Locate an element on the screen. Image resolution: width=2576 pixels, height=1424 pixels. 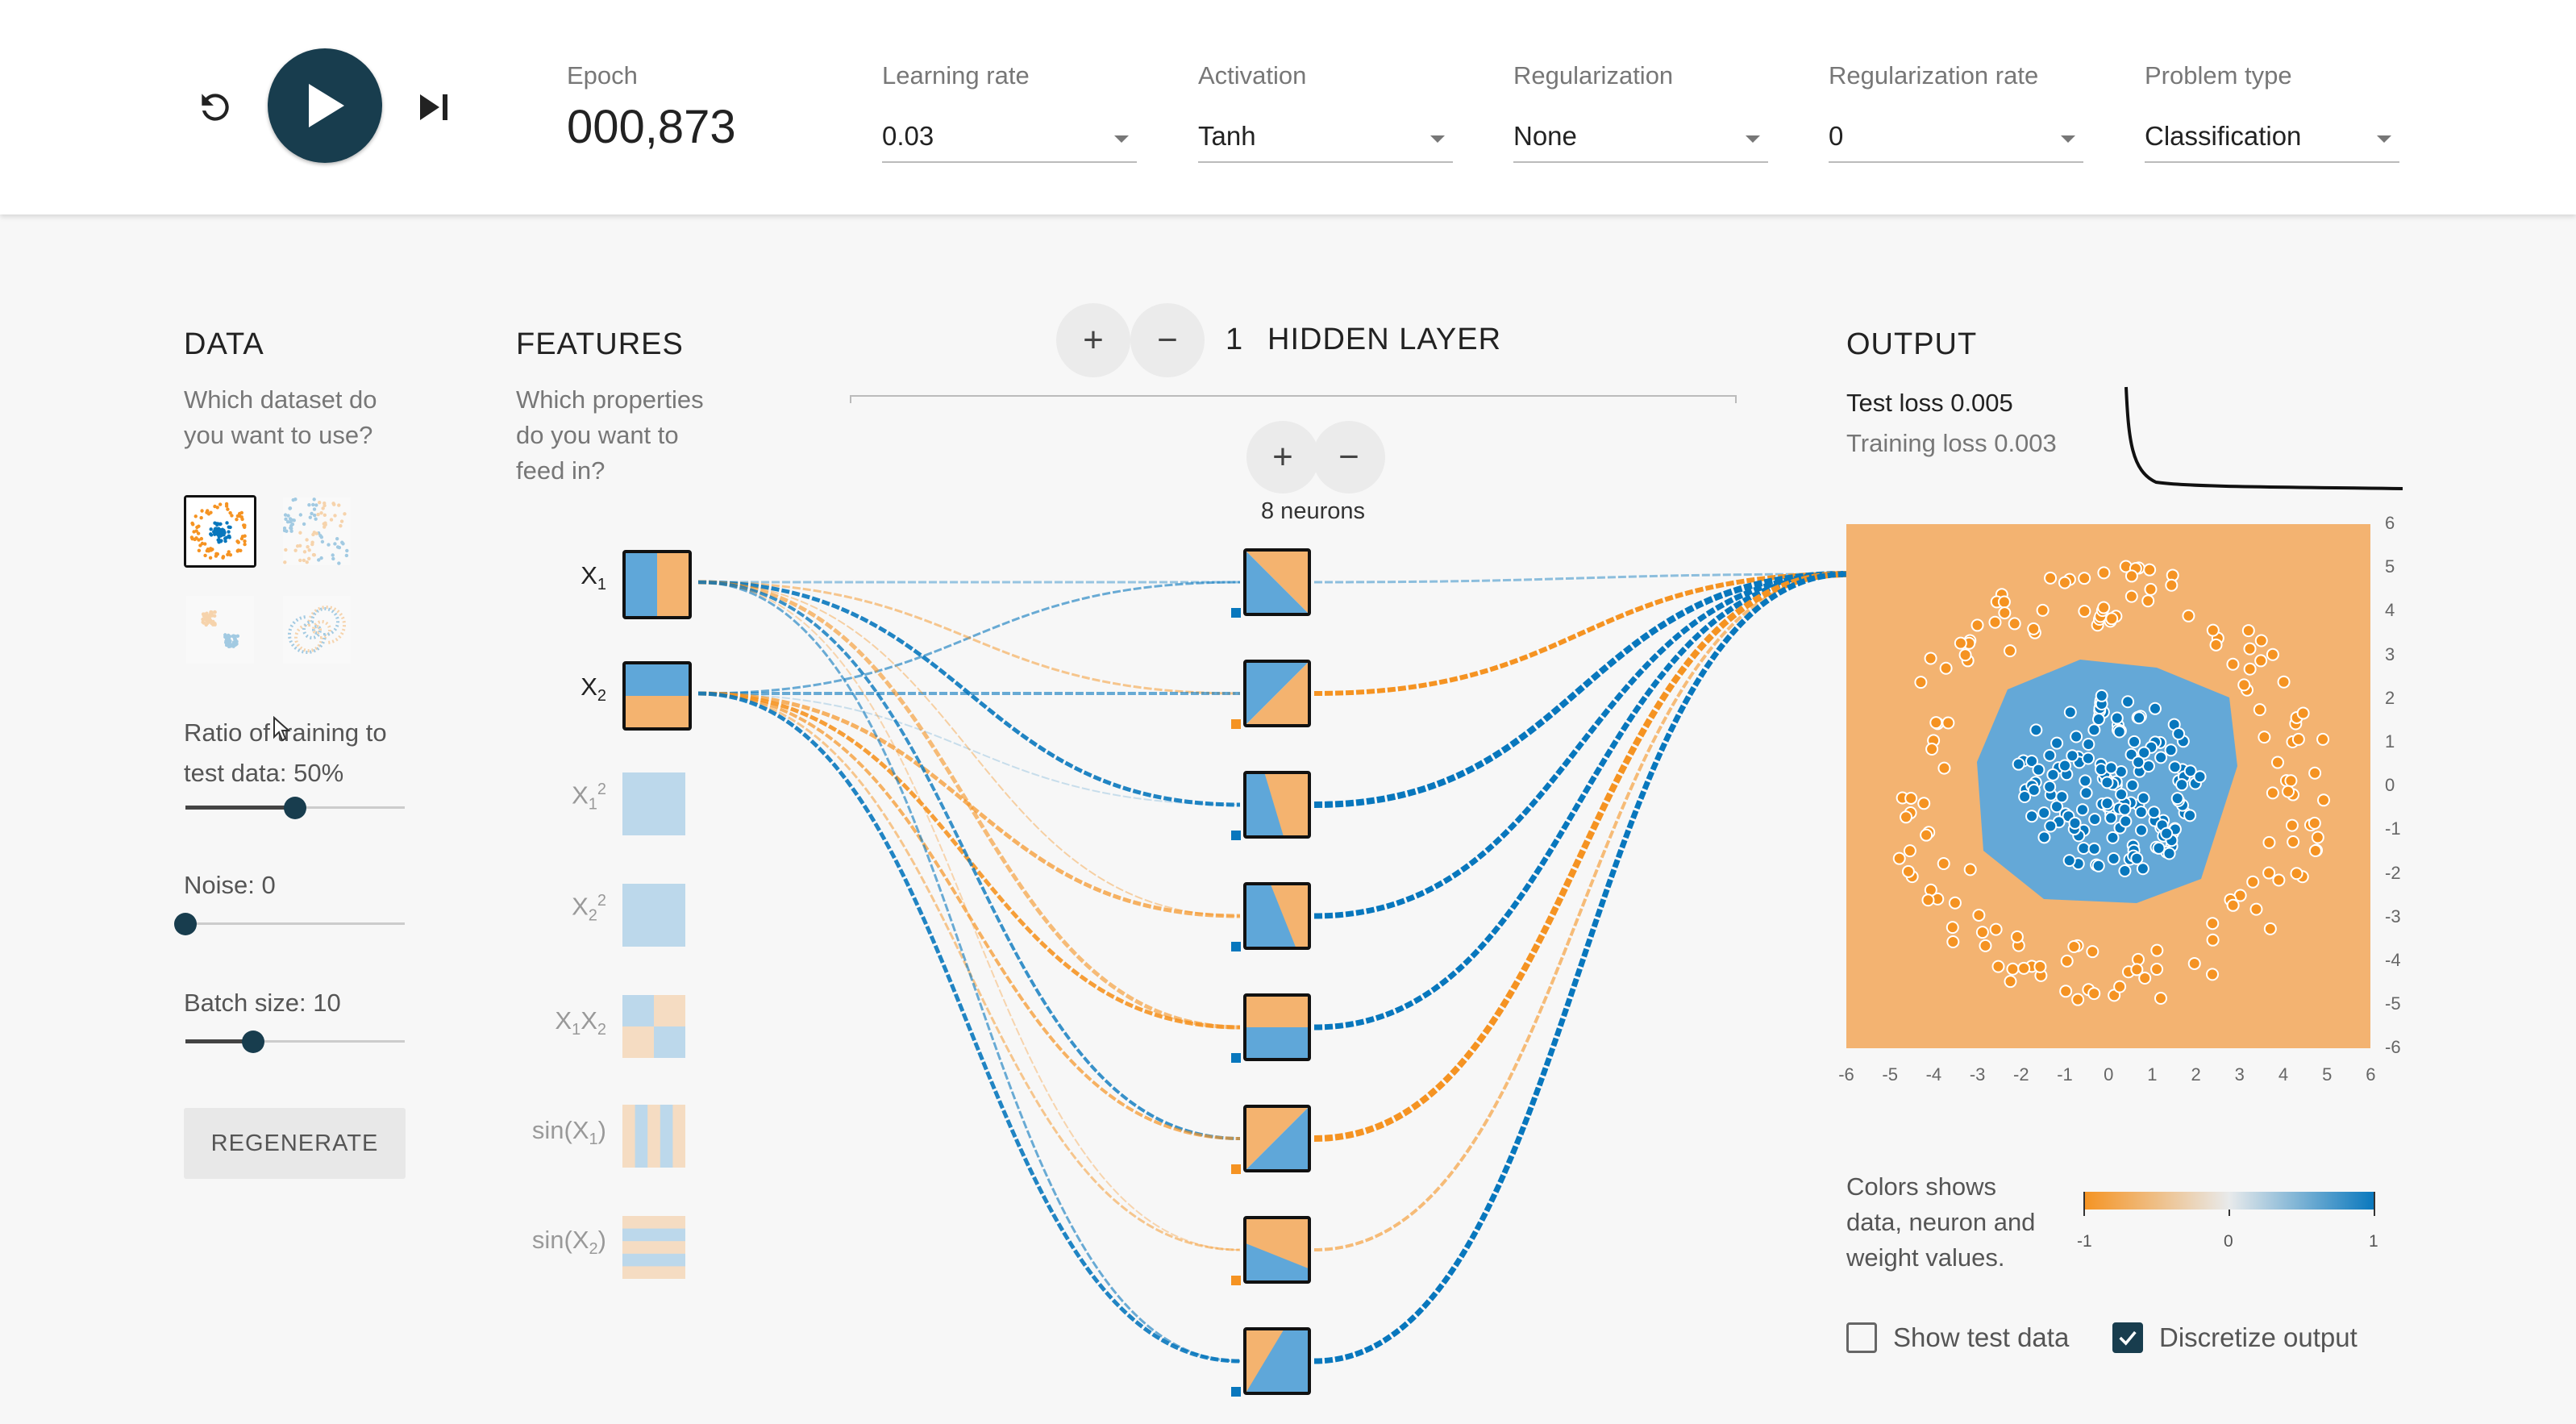
feature-x2-squared is located at coordinates (653, 915).